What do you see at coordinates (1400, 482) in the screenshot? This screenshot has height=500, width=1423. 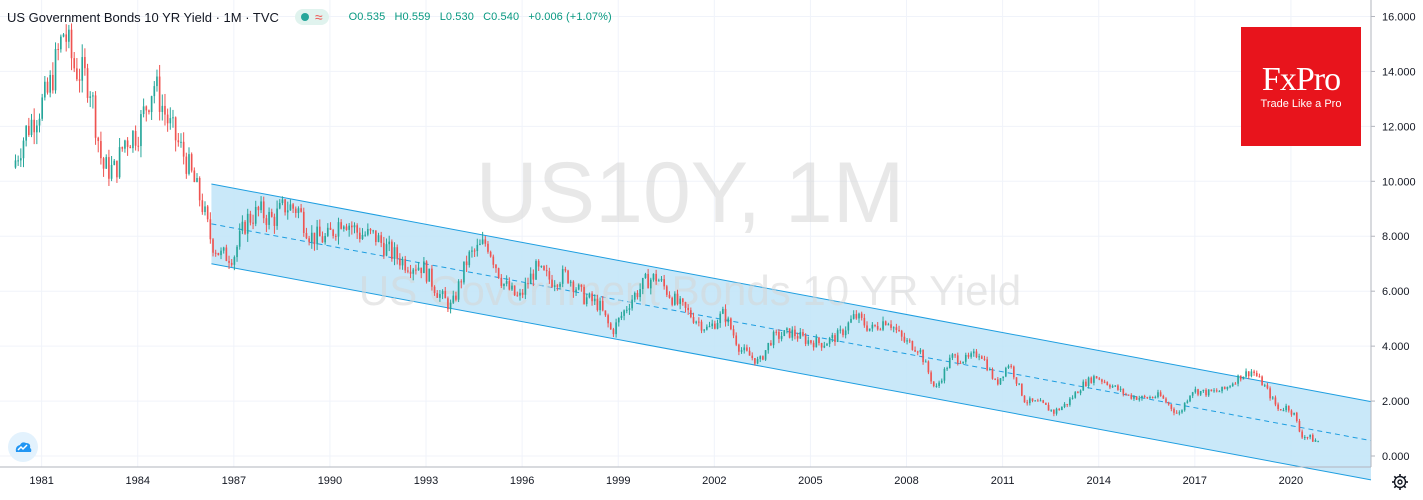 I see `gear-icon` at bounding box center [1400, 482].